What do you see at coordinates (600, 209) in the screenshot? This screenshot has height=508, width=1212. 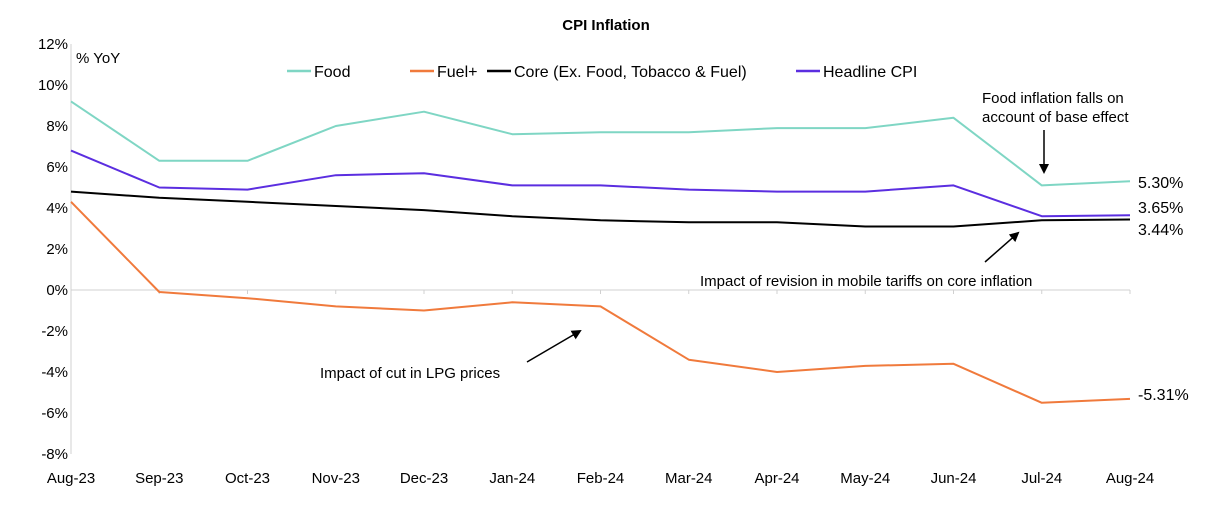 I see `series-line-core-ex-food-tobacco-fuel` at bounding box center [600, 209].